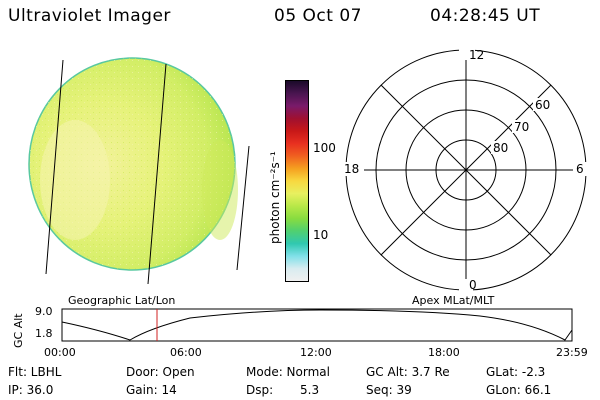 The height and width of the screenshot is (400, 600). What do you see at coordinates (351, 169) in the screenshot?
I see `mlt-label-18: 18` at bounding box center [351, 169].